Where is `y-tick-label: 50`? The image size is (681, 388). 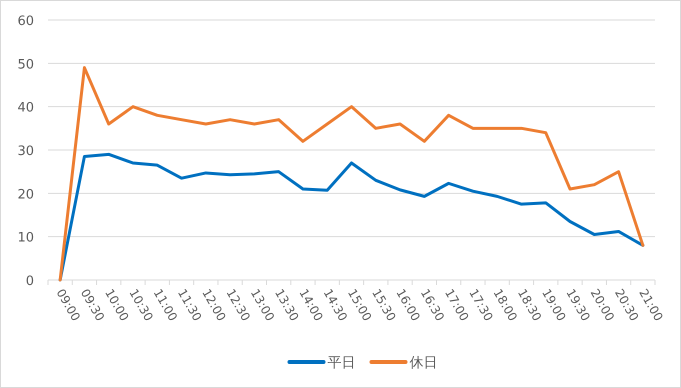
y-tick-label: 50 is located at coordinates (25, 64).